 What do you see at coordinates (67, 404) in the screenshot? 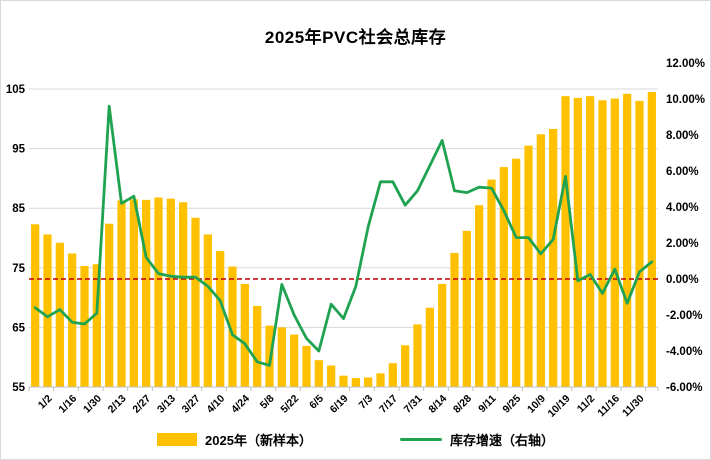
I see `x-axis-date-label: 1/16` at bounding box center [67, 404].